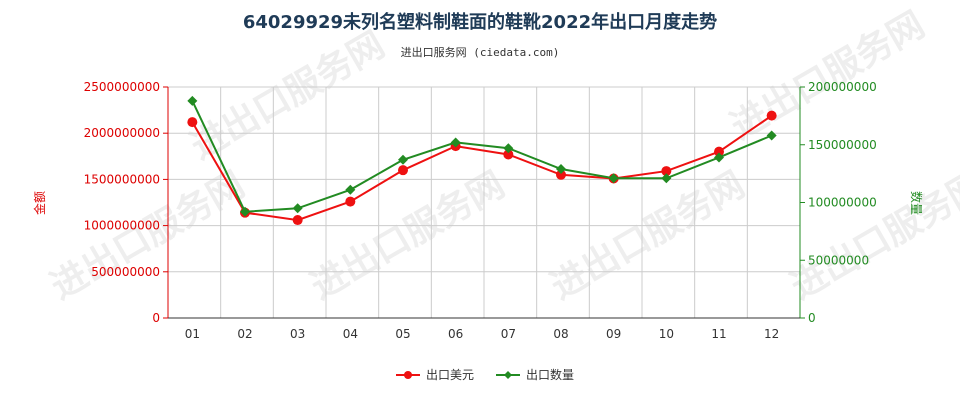 This screenshot has width=960, height=400. What do you see at coordinates (550, 374) in the screenshot?
I see `legend-label-2: 出口数量` at bounding box center [550, 374].